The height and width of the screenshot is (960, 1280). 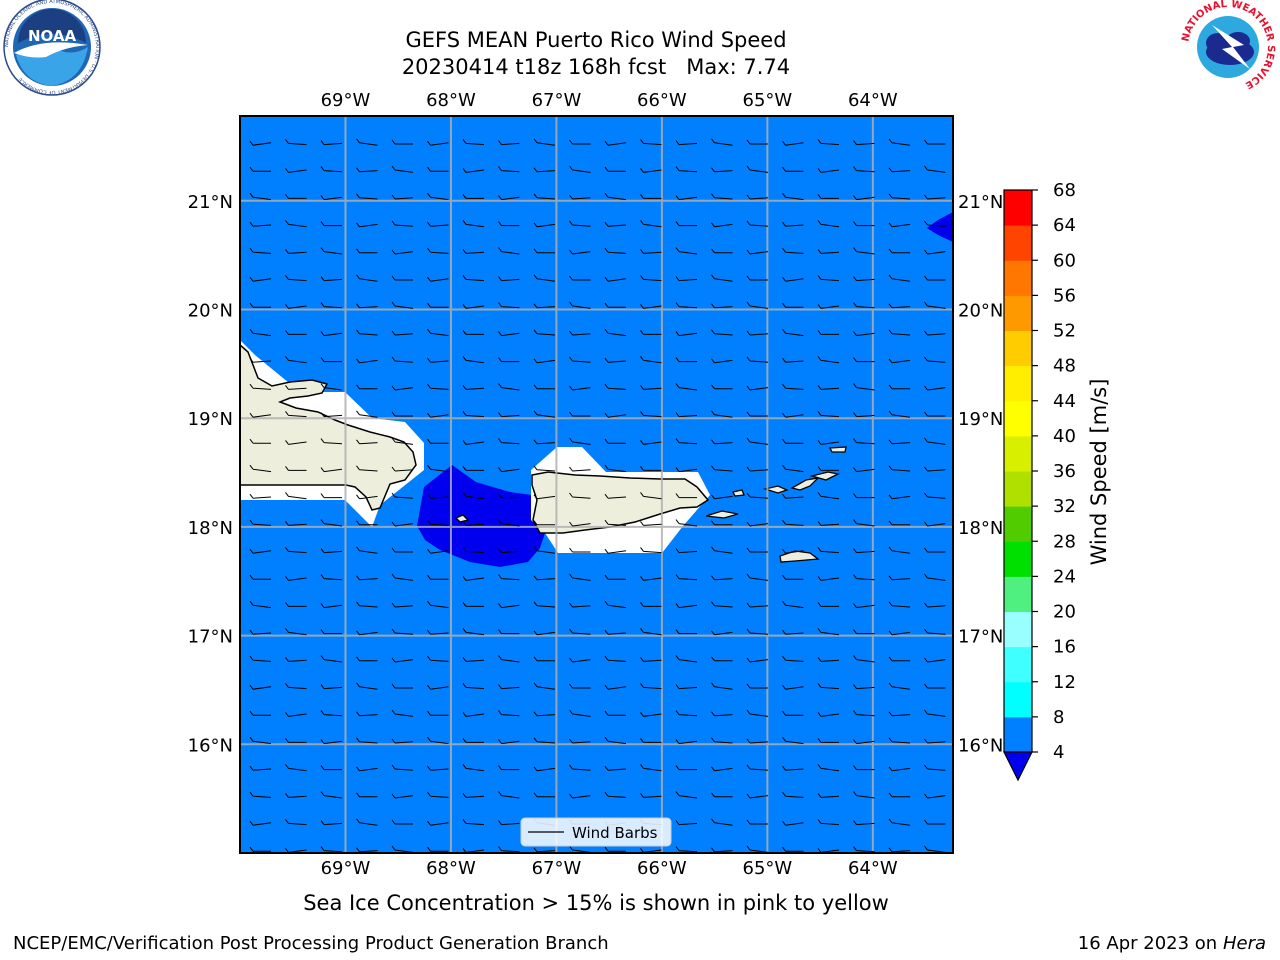 What do you see at coordinates (210, 419) in the screenshot?
I see `lat-tick-label-left: 19°N` at bounding box center [210, 419].